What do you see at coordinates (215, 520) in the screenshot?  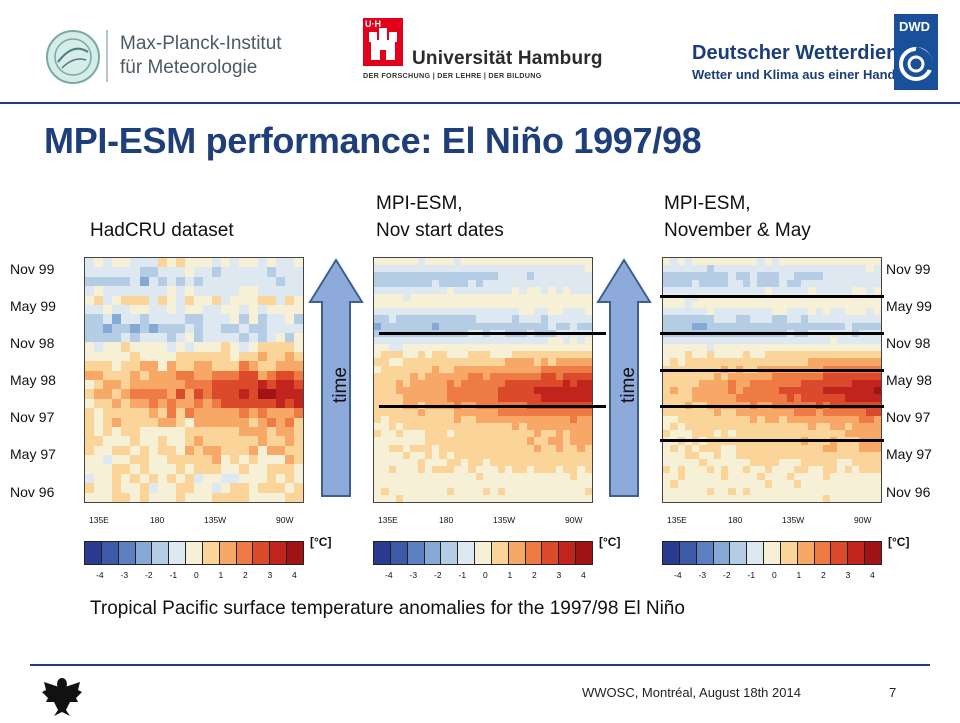 I see `x-tick-label: 135W` at bounding box center [215, 520].